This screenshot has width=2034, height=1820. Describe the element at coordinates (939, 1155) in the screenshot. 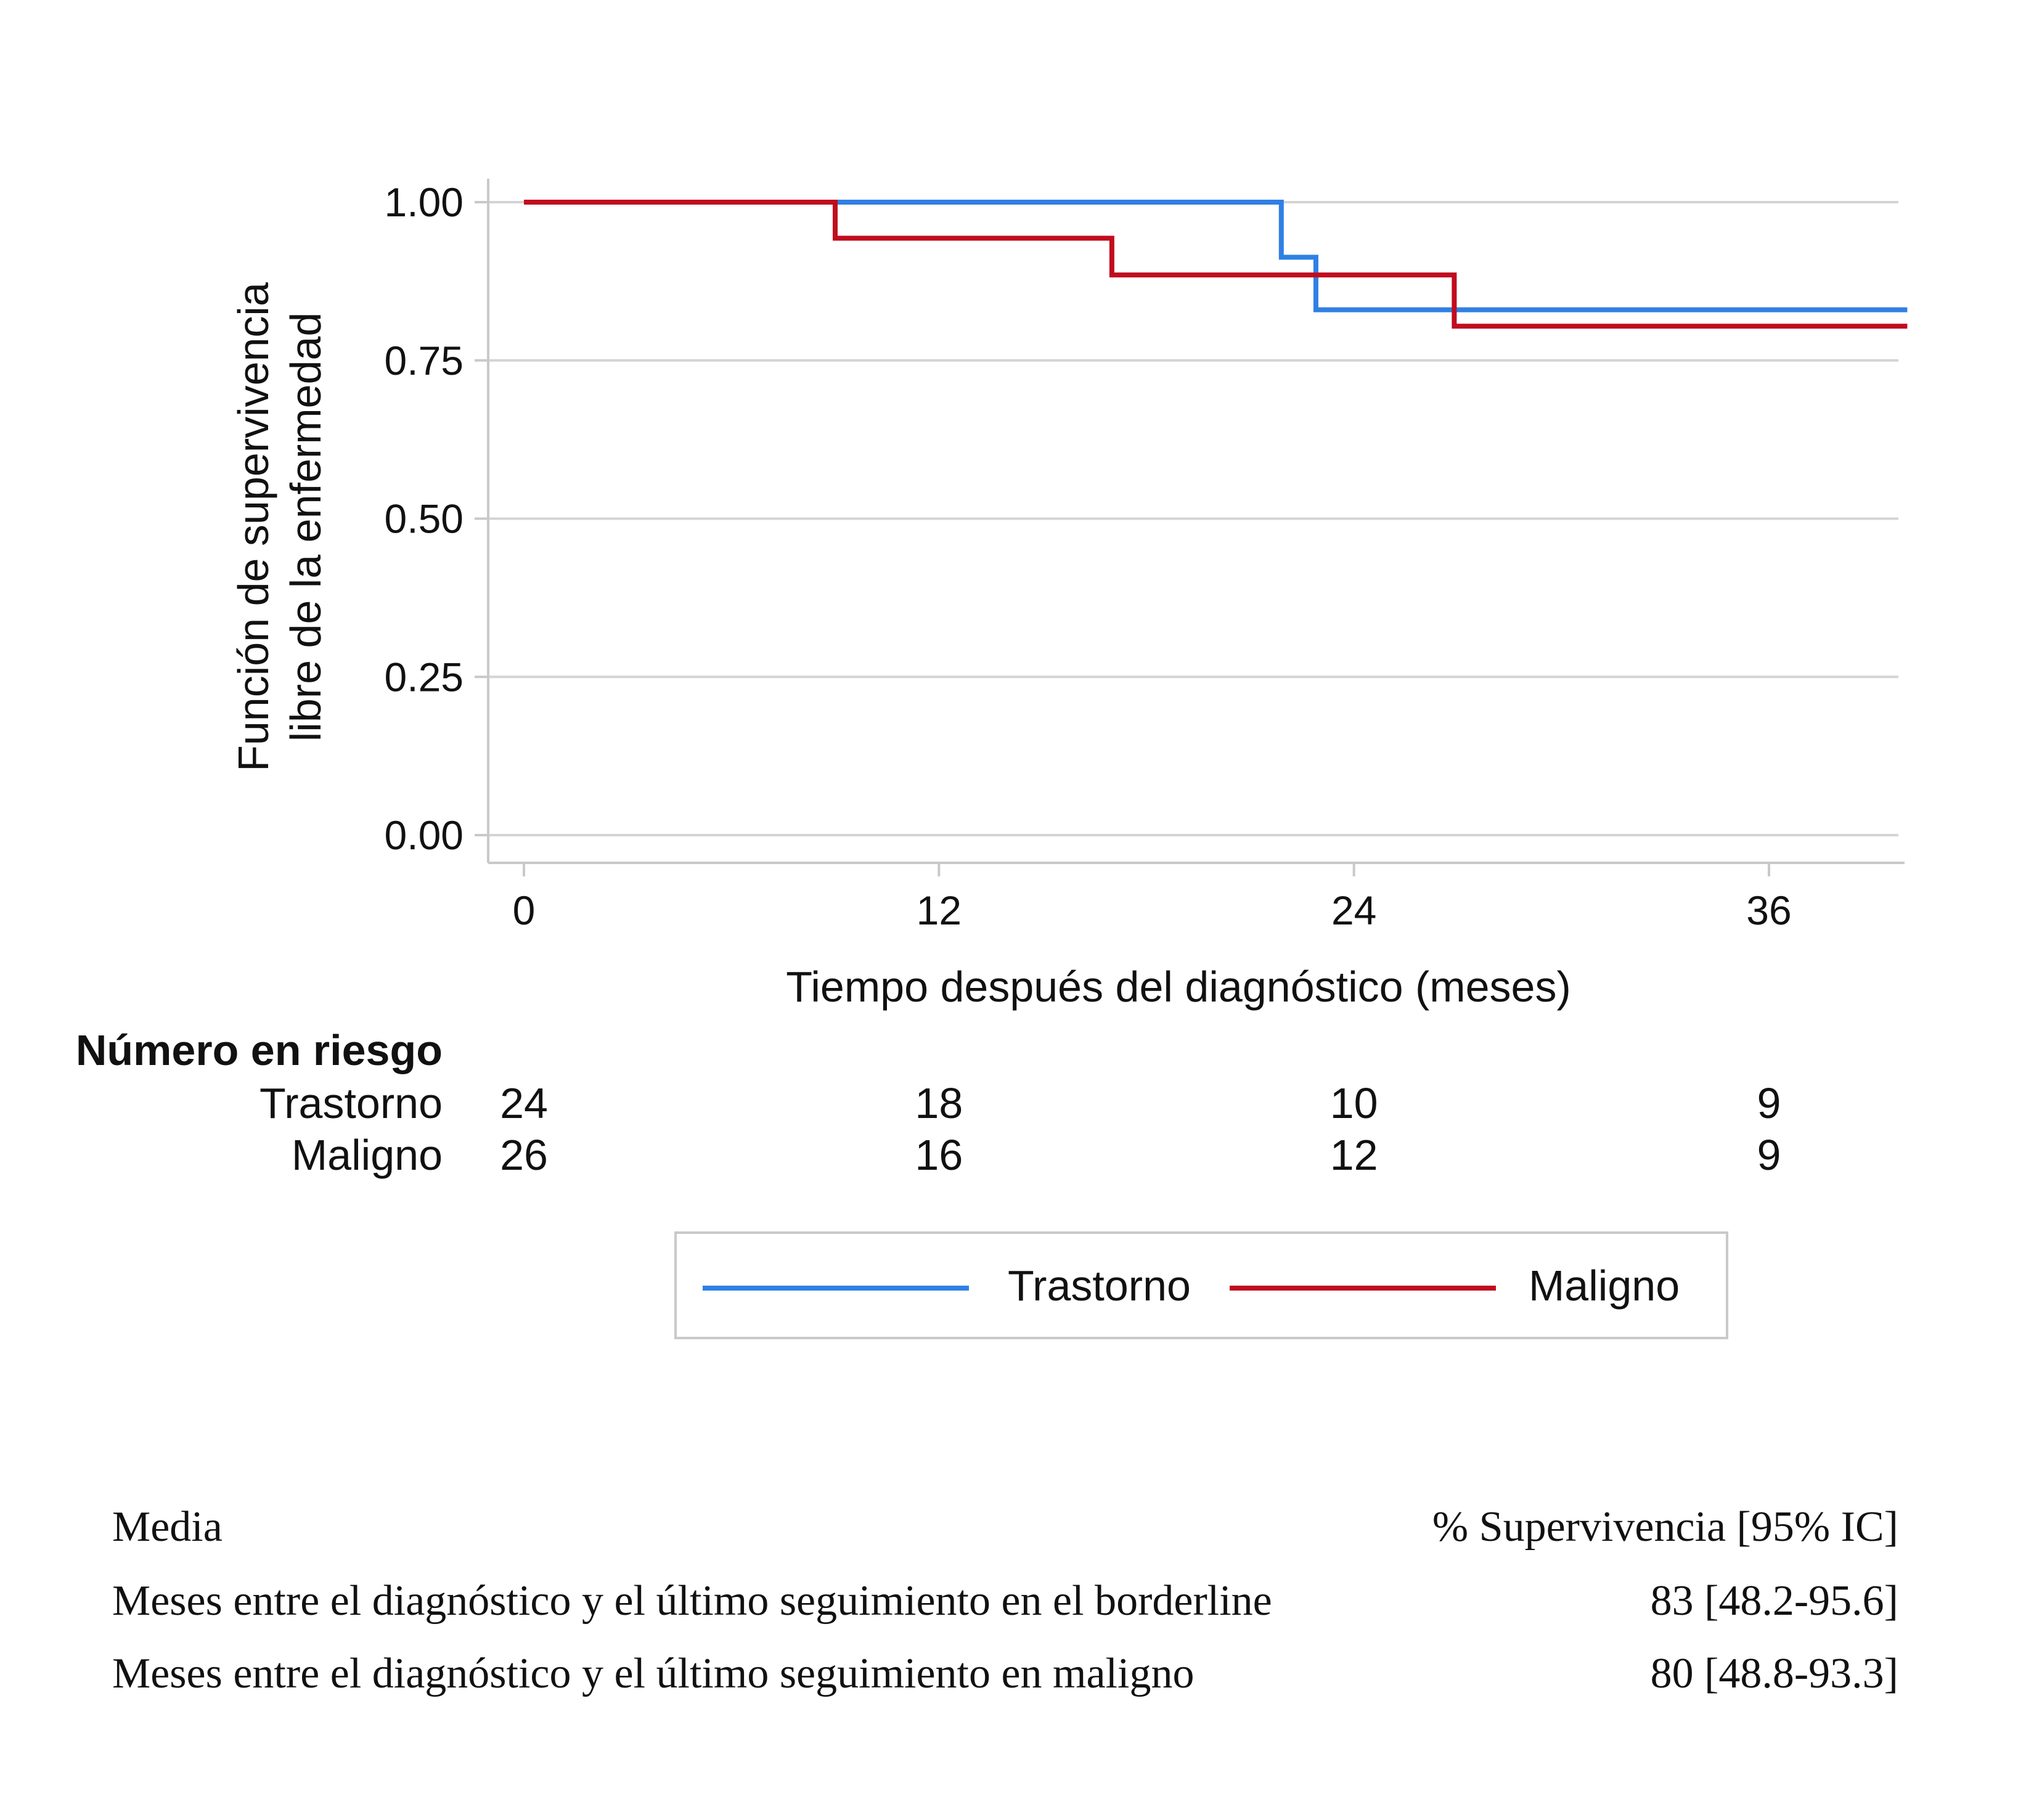

I see `risk-value: 16` at that location.